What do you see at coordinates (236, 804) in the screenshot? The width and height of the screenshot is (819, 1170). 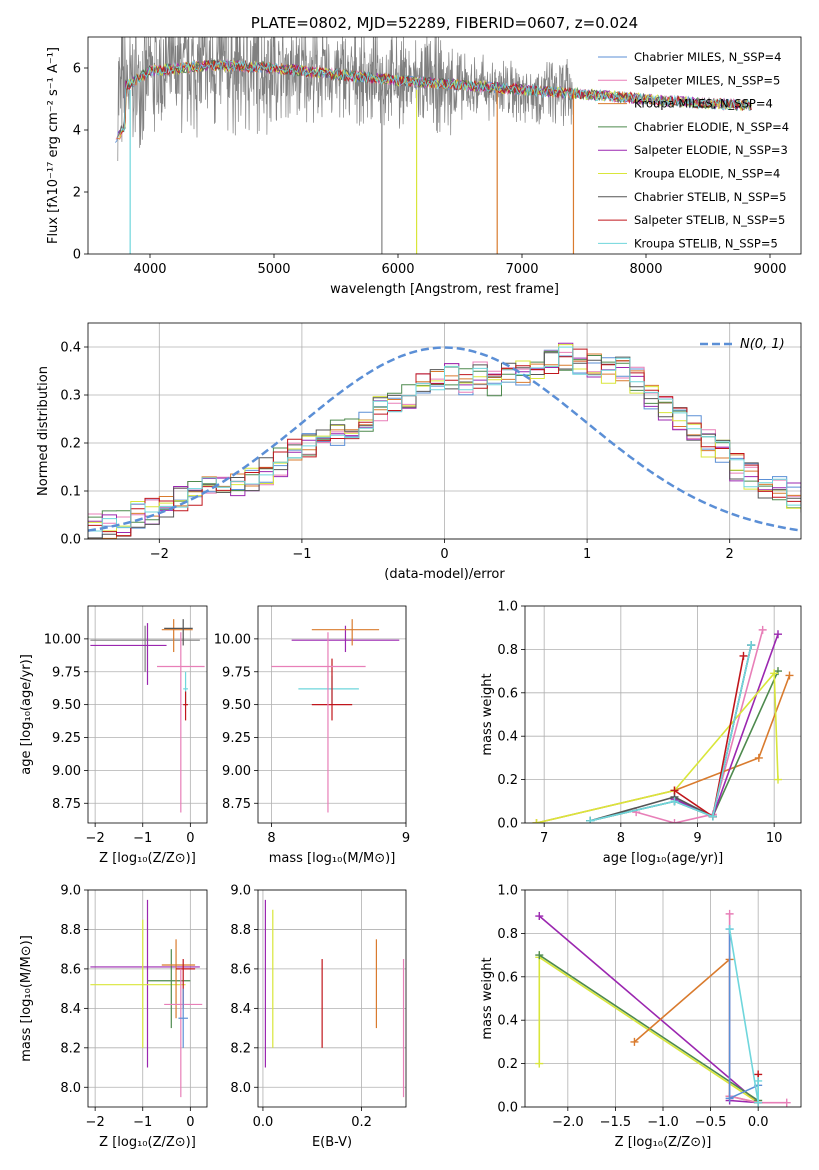 I see `y-tick-label: 8.75` at bounding box center [236, 804].